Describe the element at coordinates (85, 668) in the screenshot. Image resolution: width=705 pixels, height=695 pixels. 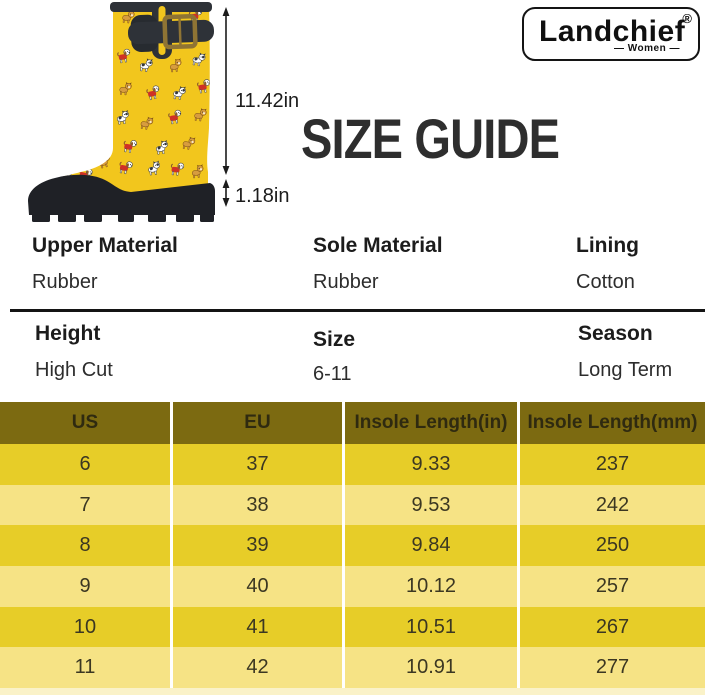
I see `cell-us: 11` at that location.